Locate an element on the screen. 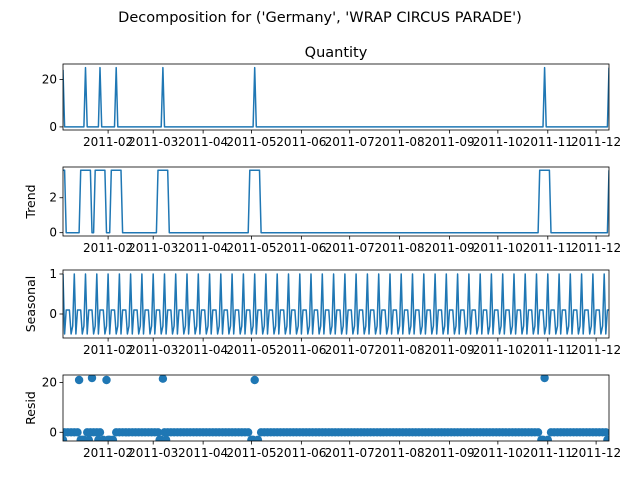 This screenshot has width=640, height=480. plot-area-resid is located at coordinates (336, 408).